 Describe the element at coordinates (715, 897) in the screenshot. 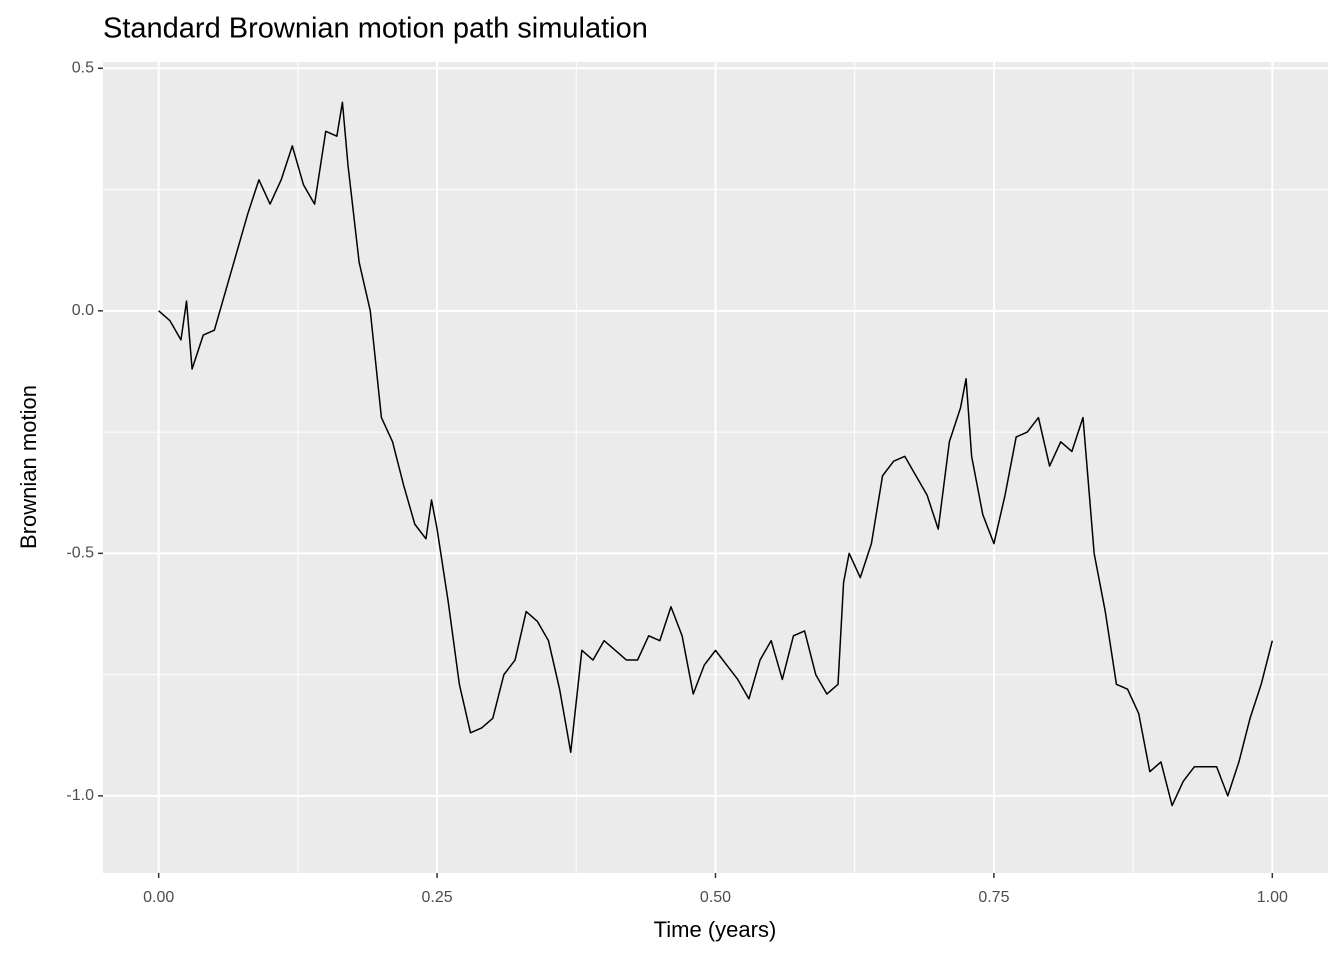

I see `x-tick-label: 0.50` at that location.